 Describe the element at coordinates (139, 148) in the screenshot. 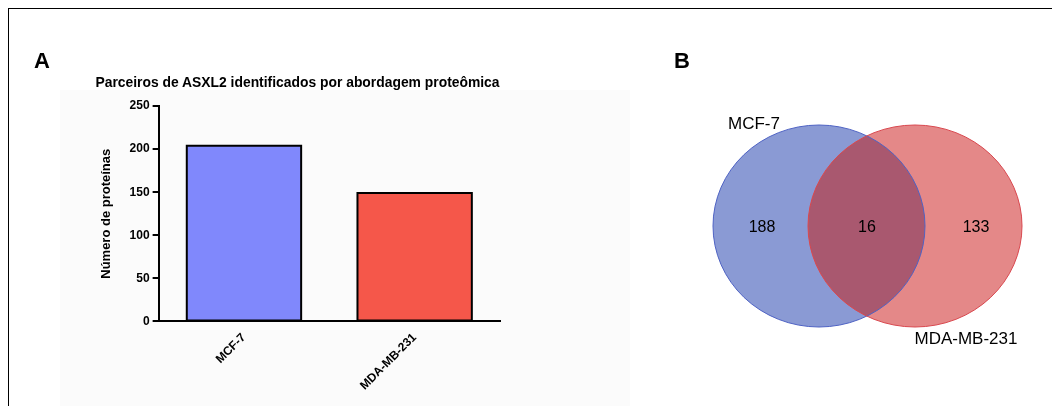

I see `y-tick-label: 200` at that location.